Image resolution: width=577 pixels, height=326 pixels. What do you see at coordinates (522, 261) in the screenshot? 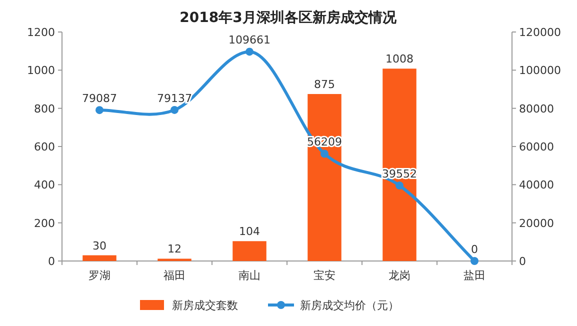
I see `y2-tick-label: 0` at bounding box center [522, 261].